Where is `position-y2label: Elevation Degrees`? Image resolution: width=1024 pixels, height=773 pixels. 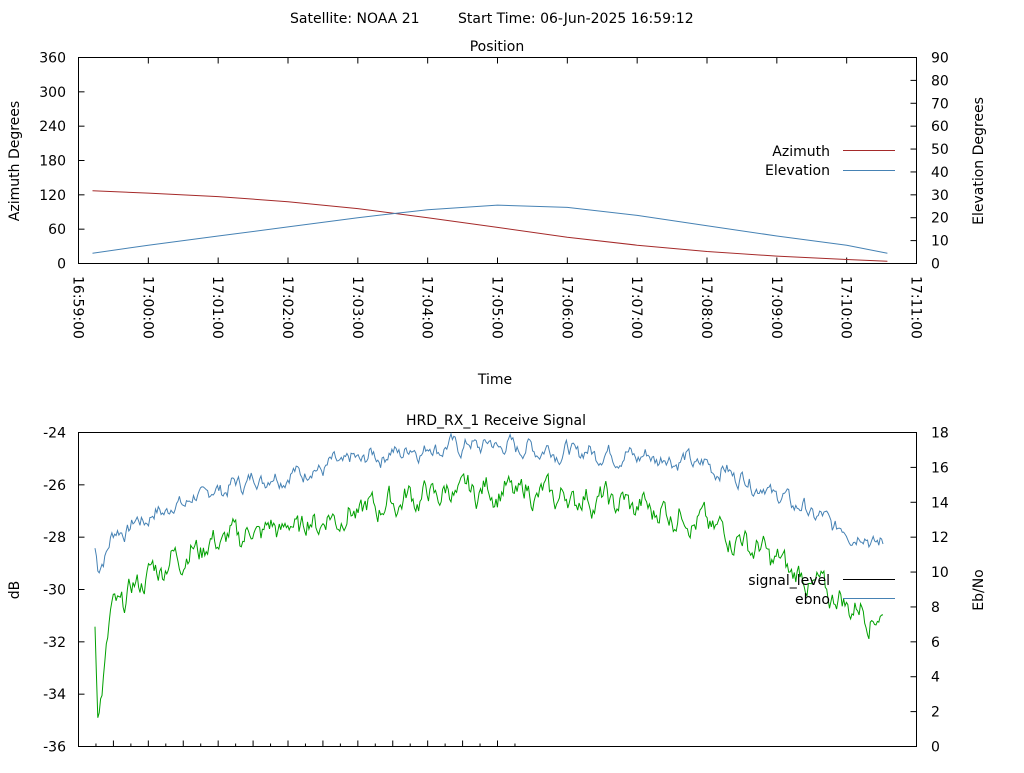
position-y2label: Elevation Degrees is located at coordinates (979, 161).